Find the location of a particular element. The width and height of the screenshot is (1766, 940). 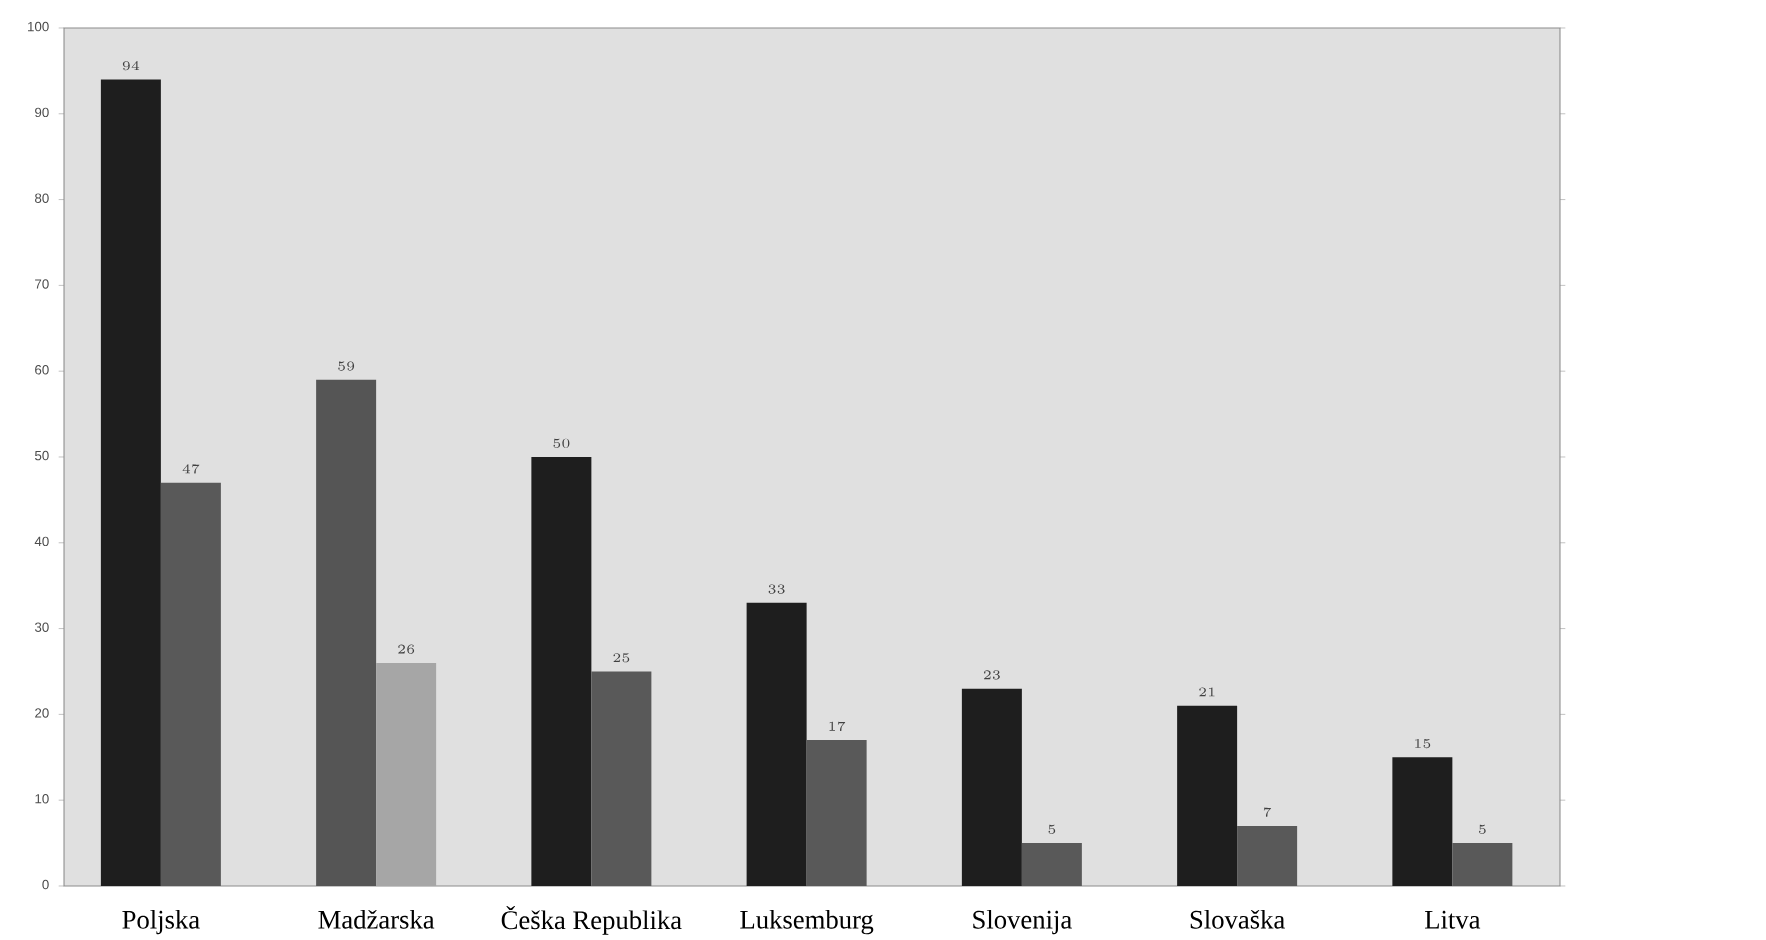

x-tick-label: Madžarska is located at coordinates (376, 919).